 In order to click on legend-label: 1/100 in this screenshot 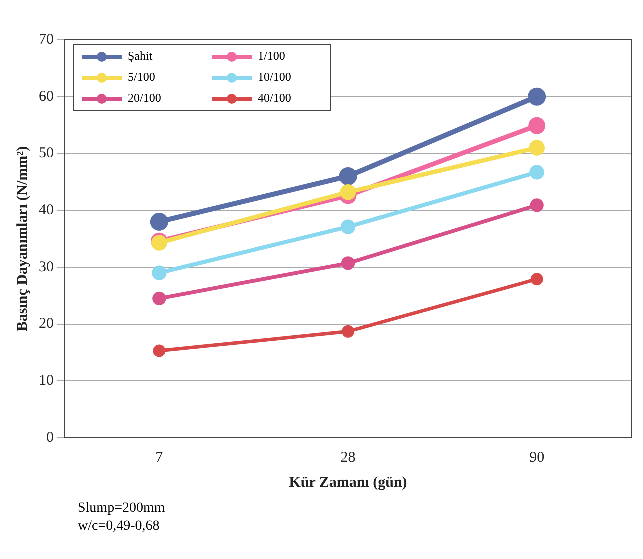, I will do `click(272, 56)`.